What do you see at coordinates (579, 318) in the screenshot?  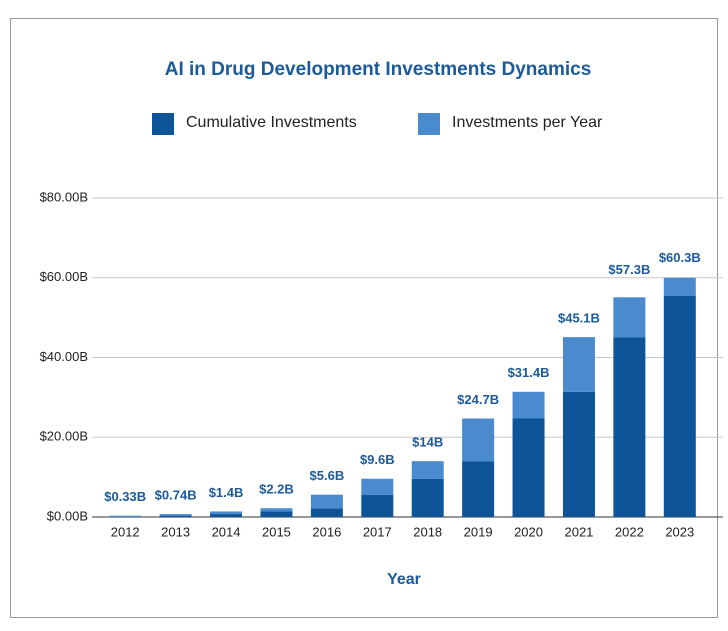 I see `value-label: $45.1B` at bounding box center [579, 318].